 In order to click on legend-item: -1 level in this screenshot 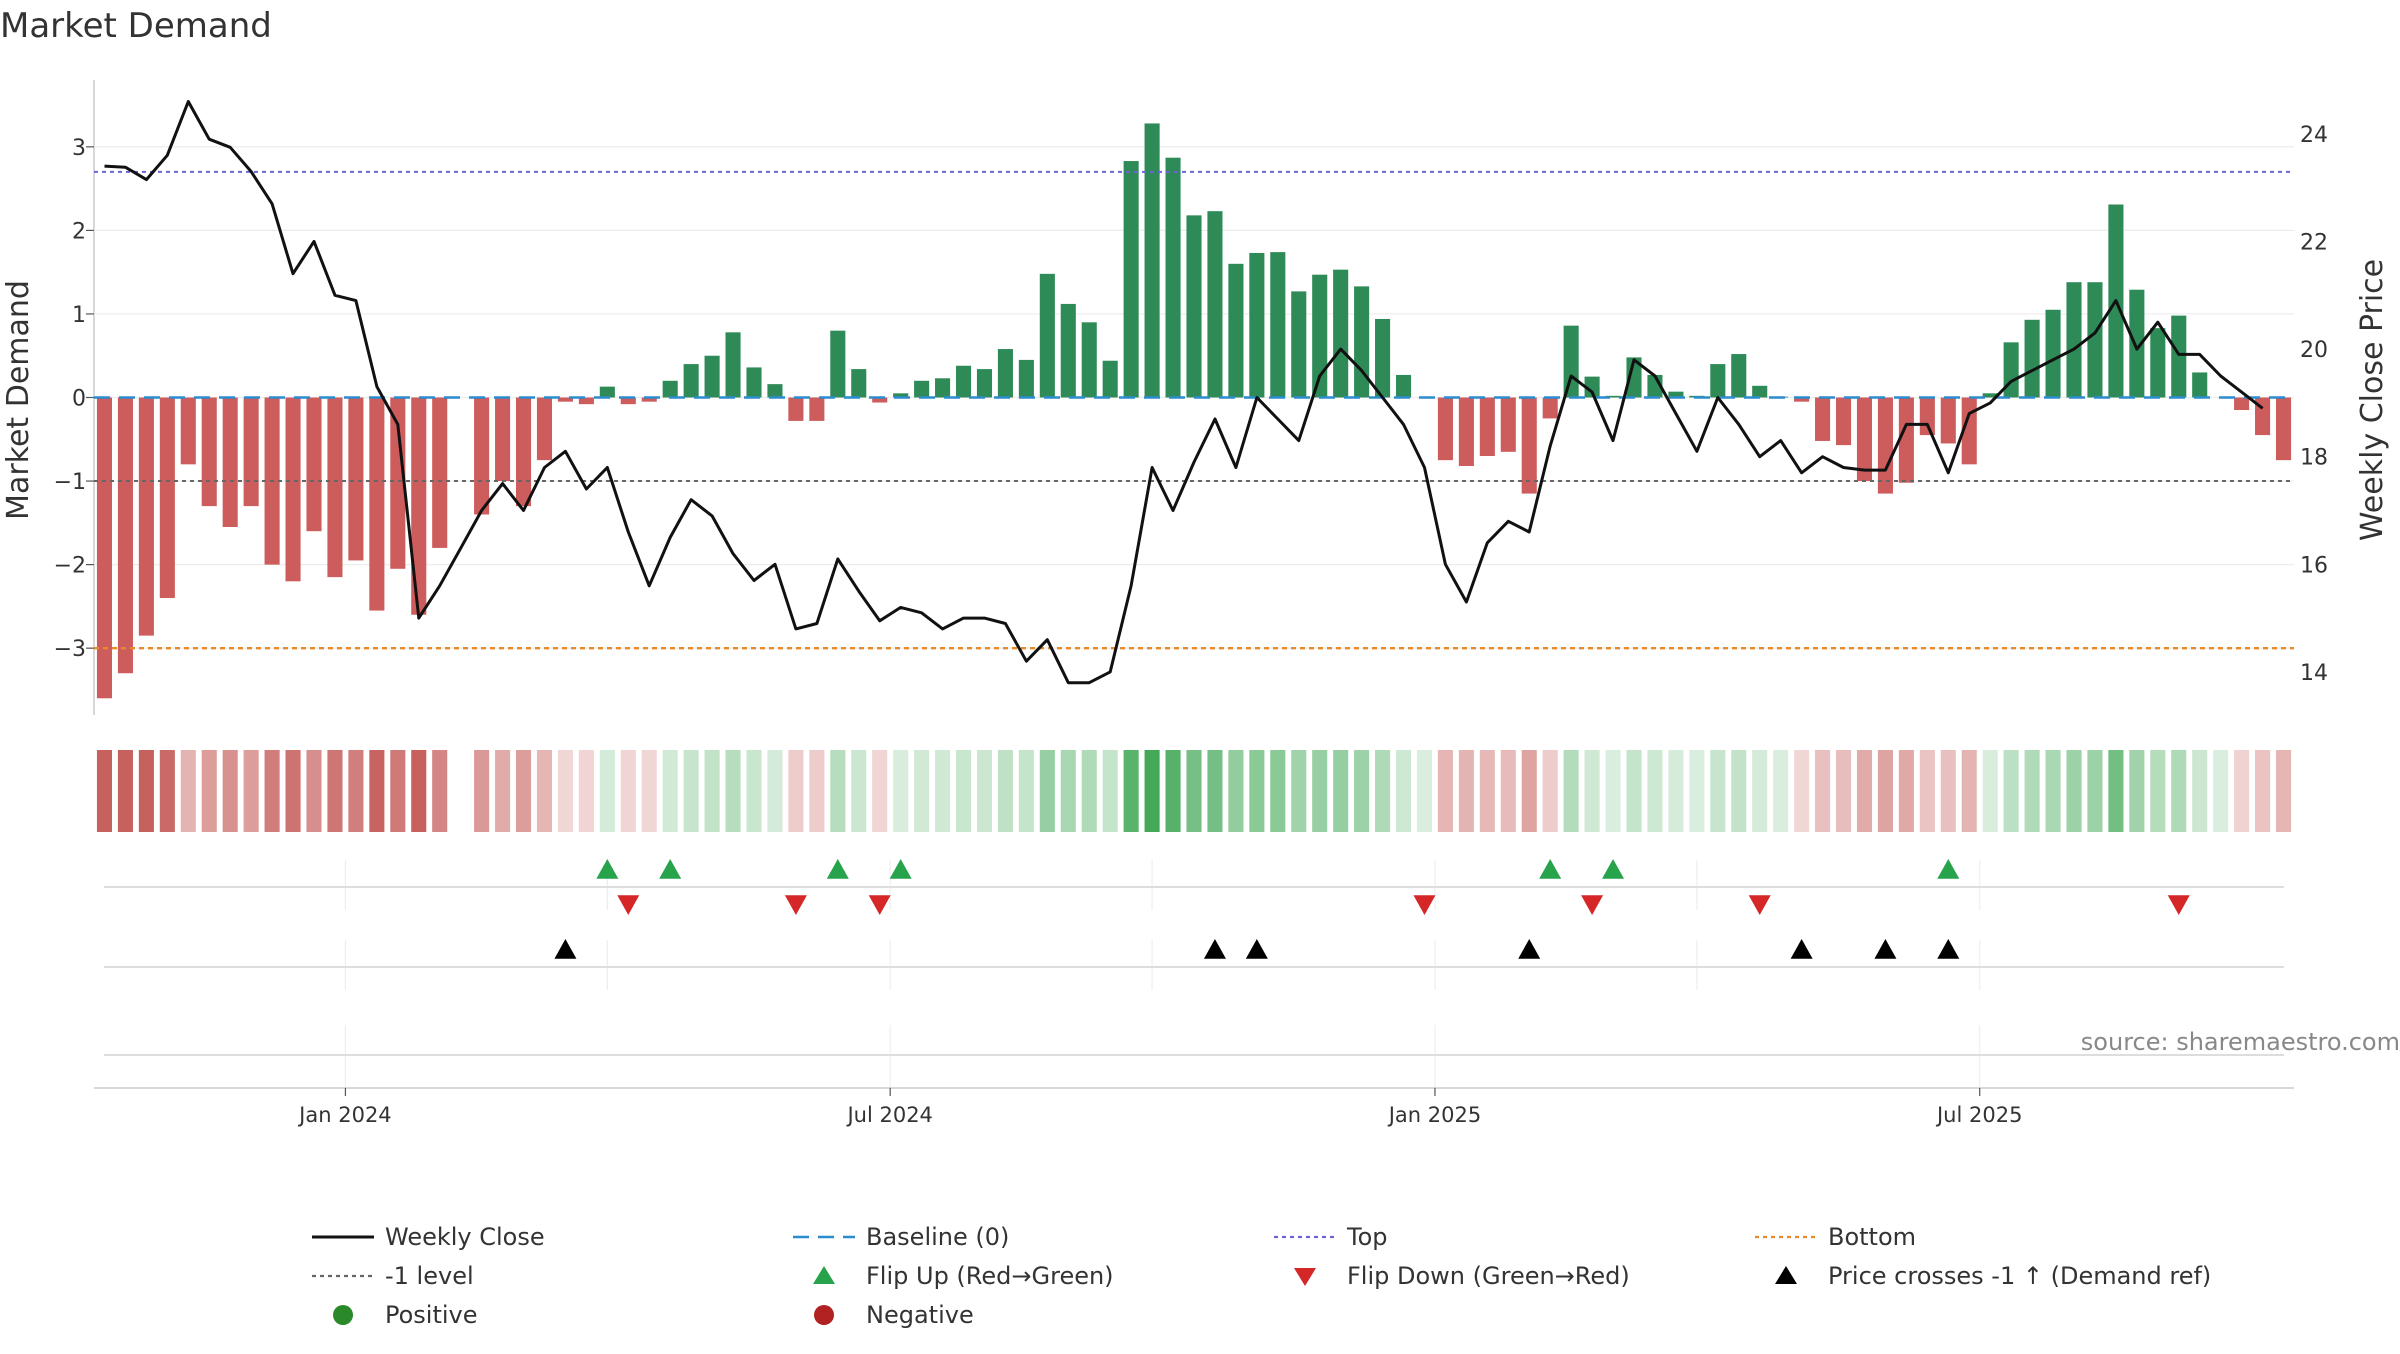, I will do `click(393, 1276)`.